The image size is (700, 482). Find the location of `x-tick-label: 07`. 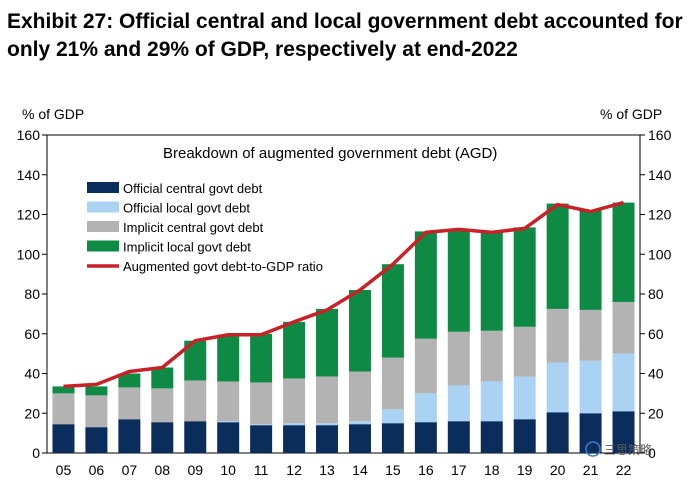

x-tick-label: 07 is located at coordinates (130, 470).